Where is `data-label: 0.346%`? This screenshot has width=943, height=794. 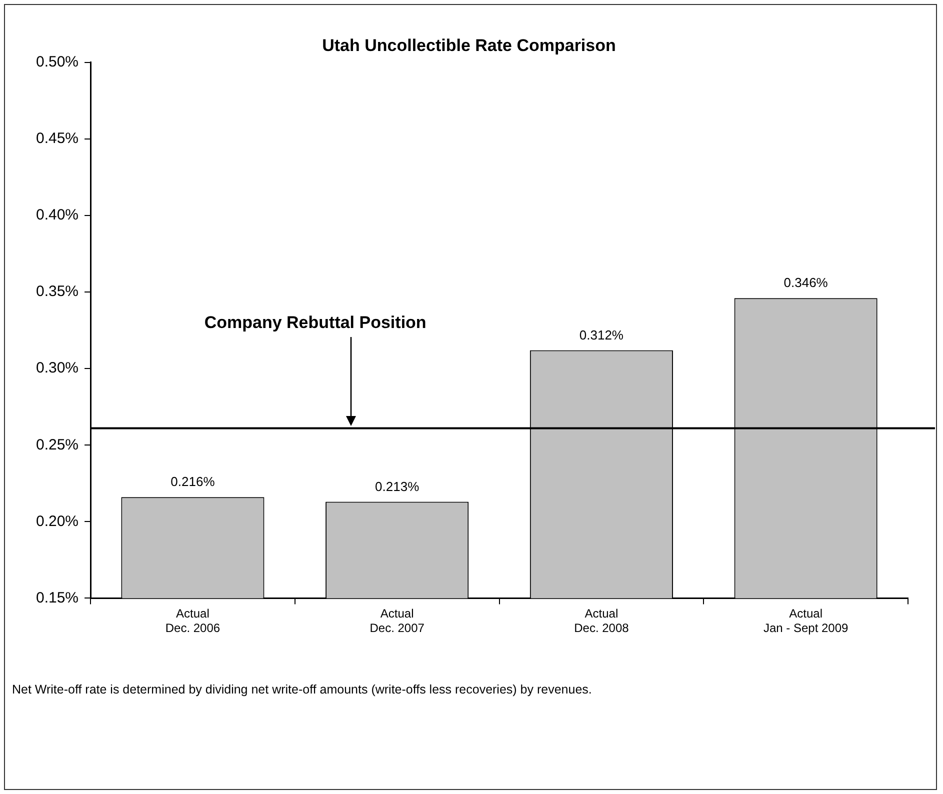 data-label: 0.346% is located at coordinates (806, 282).